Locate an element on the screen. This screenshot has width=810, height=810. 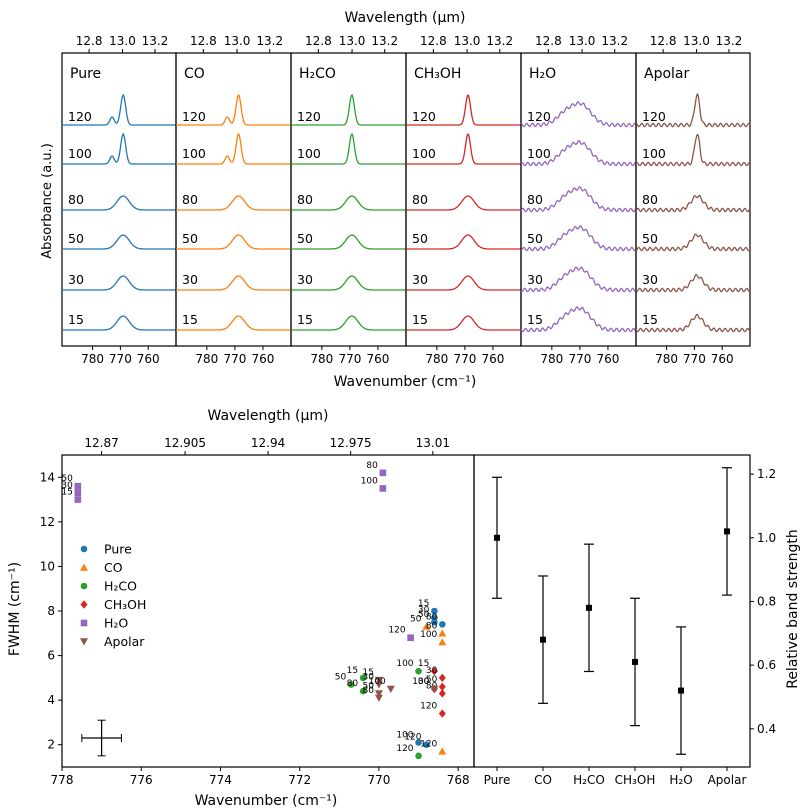
spectra-panel-title: CO is located at coordinates (194, 74).